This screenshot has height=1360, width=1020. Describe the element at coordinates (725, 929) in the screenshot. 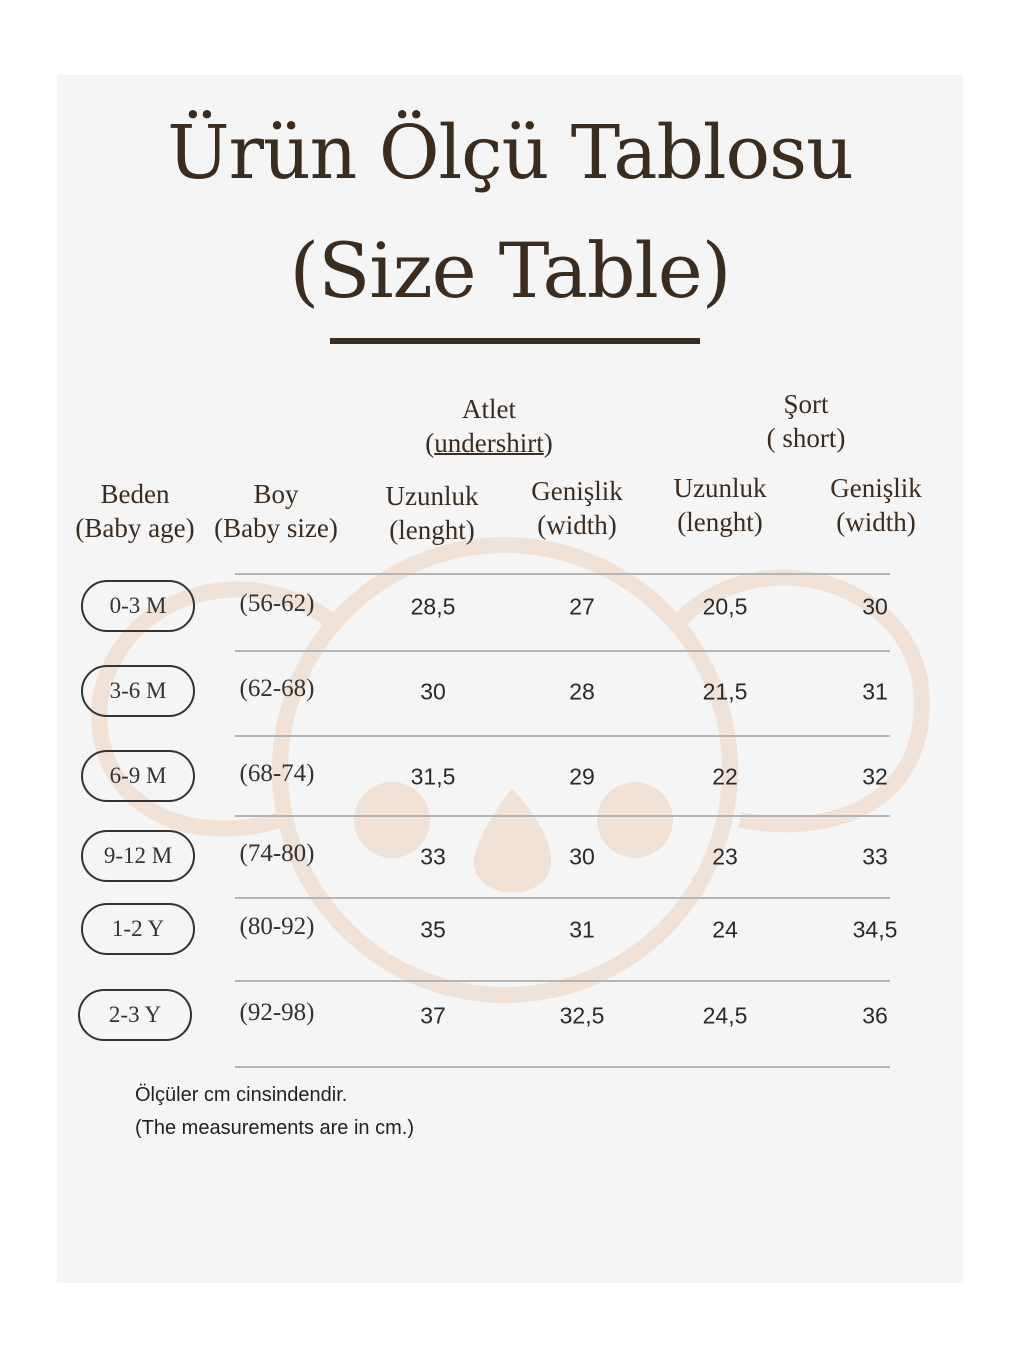

I see `sort-len-cell: 24` at that location.